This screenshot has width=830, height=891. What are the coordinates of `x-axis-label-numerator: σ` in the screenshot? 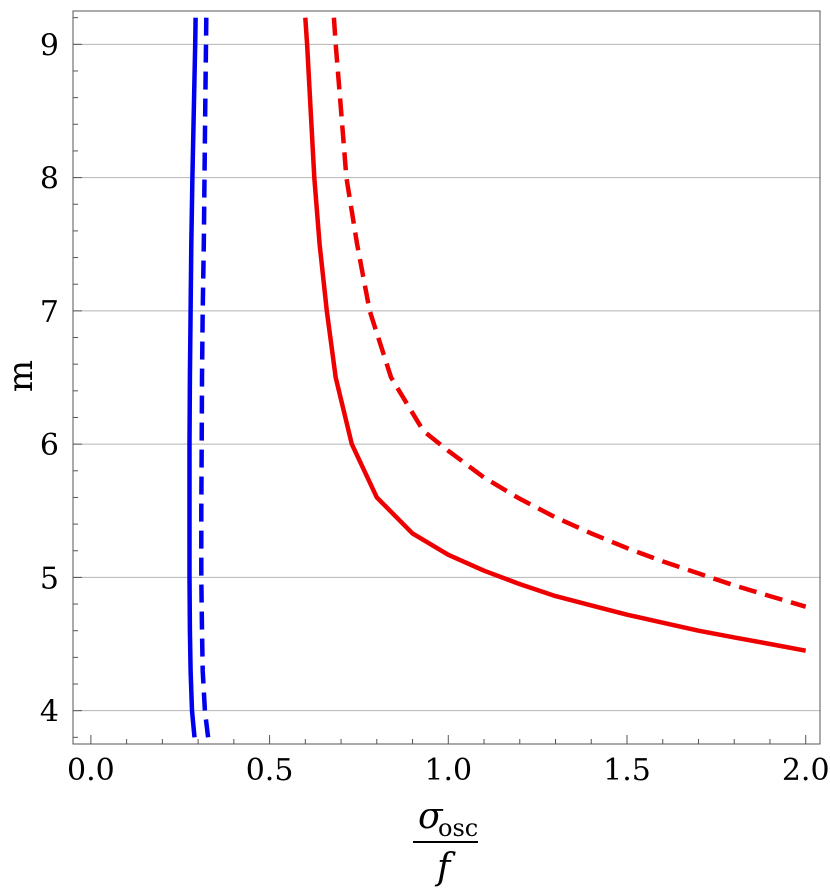 It's located at (431, 816).